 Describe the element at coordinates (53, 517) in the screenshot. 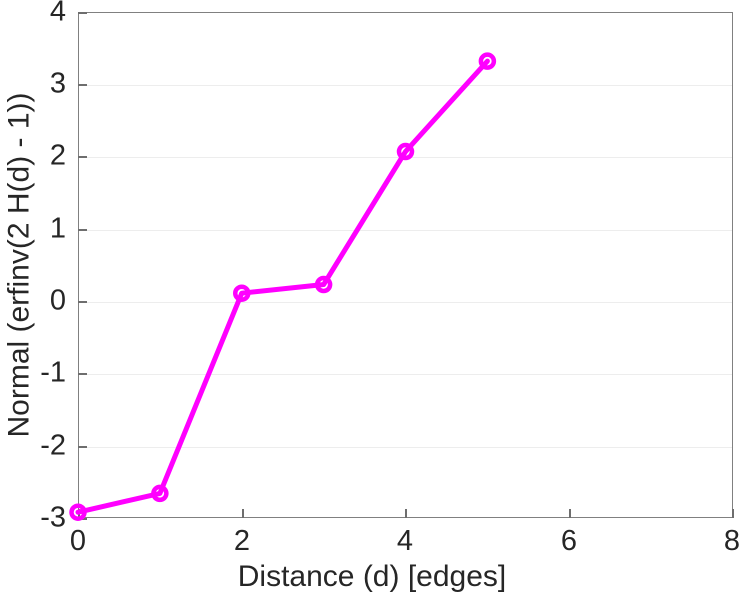

I see `y-tick-label-text: -3` at that location.